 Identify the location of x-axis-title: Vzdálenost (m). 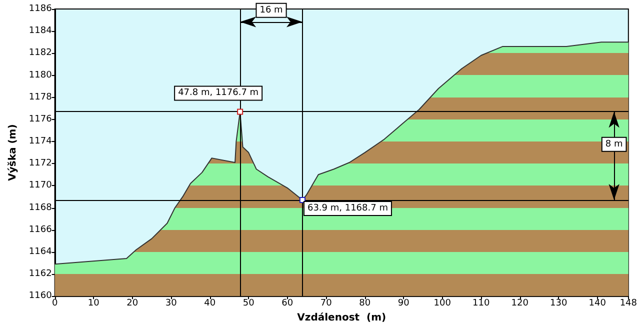
(341, 318).